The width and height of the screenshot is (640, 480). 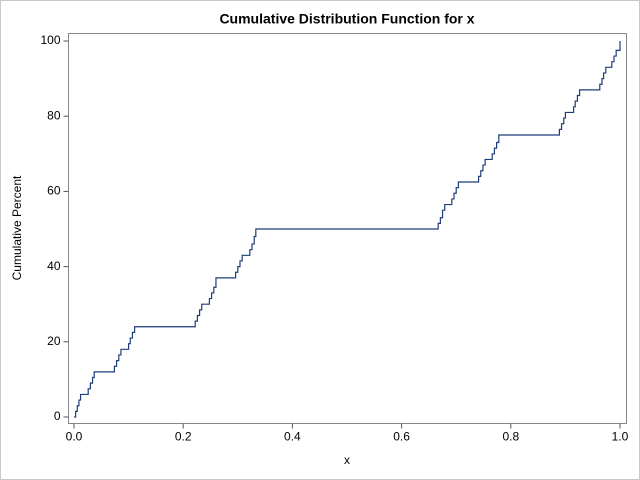 What do you see at coordinates (401, 437) in the screenshot?
I see `x-tick-label: 0.6` at bounding box center [401, 437].